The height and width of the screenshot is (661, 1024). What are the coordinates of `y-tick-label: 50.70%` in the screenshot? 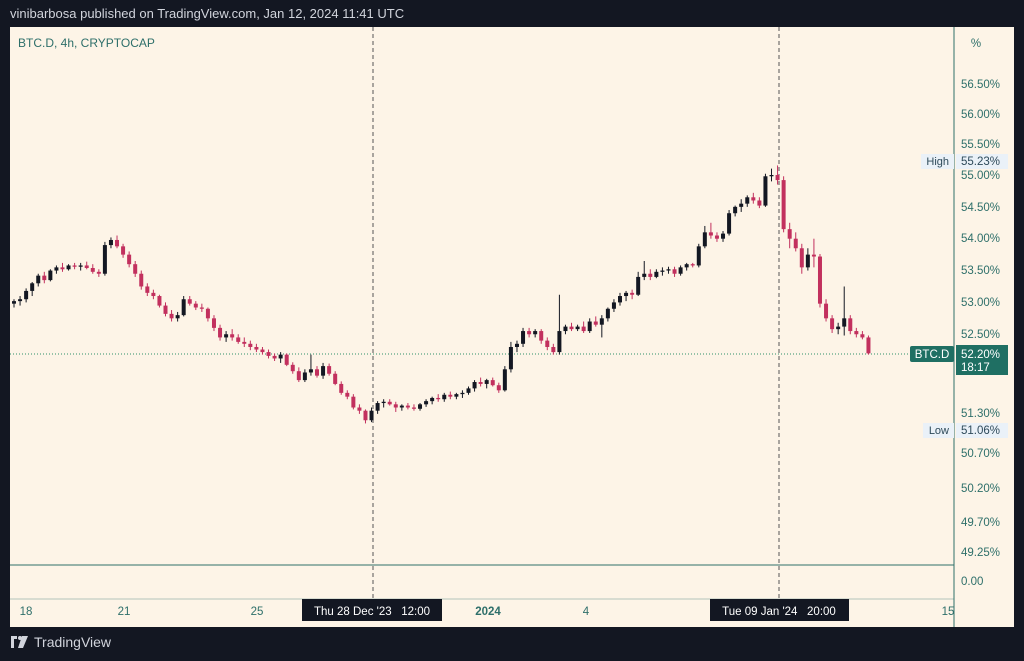 It's located at (980, 454).